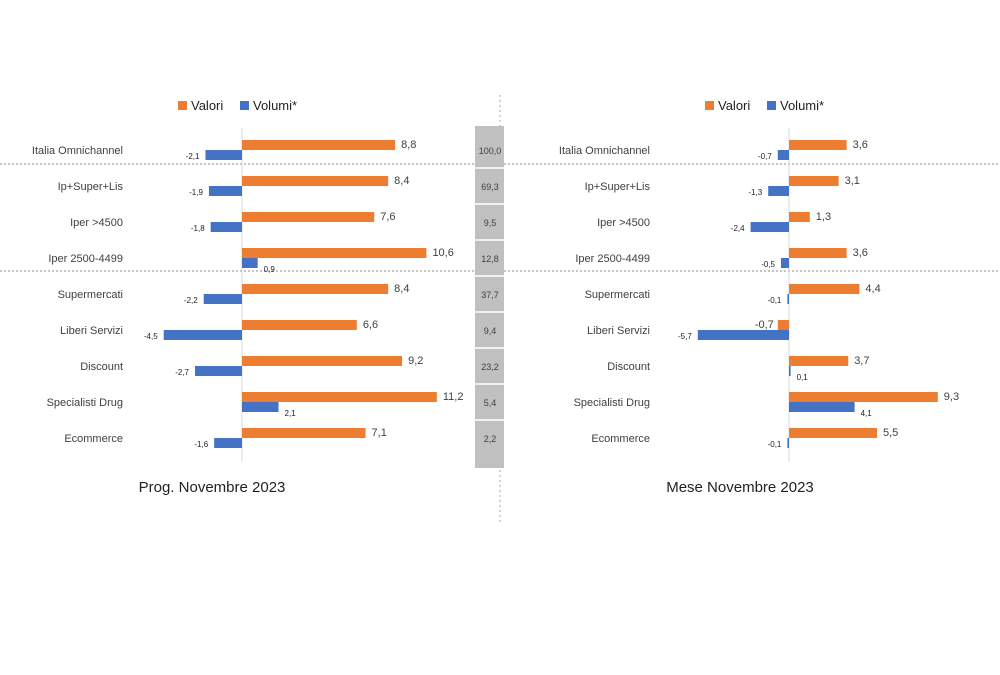  What do you see at coordinates (490, 439) in the screenshot?
I see `share-value: 2,2` at bounding box center [490, 439].